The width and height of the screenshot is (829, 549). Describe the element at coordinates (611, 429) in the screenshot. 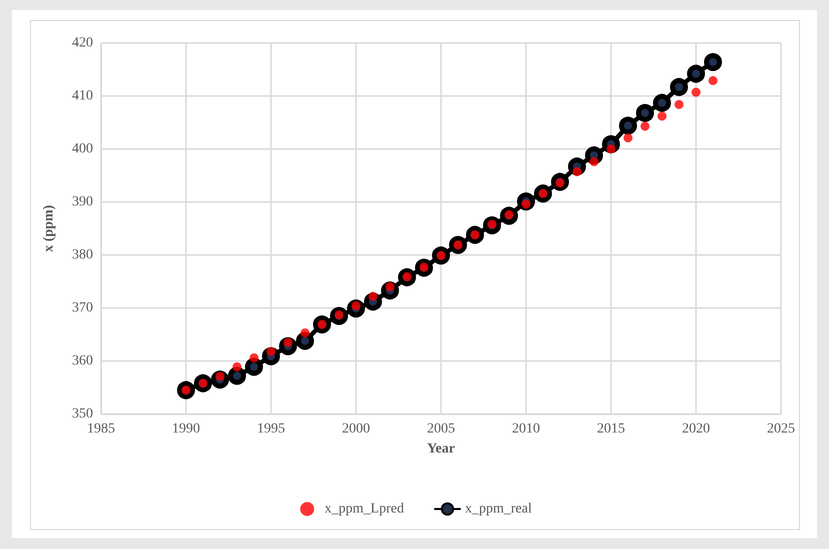

I see `x-tick-label: 2015` at that location.